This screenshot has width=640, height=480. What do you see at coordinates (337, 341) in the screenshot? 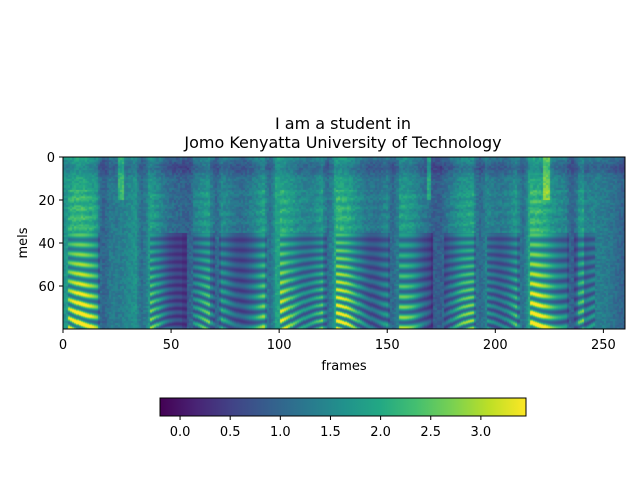
I see `x-axis: 0 50 100 150 200 250` at bounding box center [337, 341].